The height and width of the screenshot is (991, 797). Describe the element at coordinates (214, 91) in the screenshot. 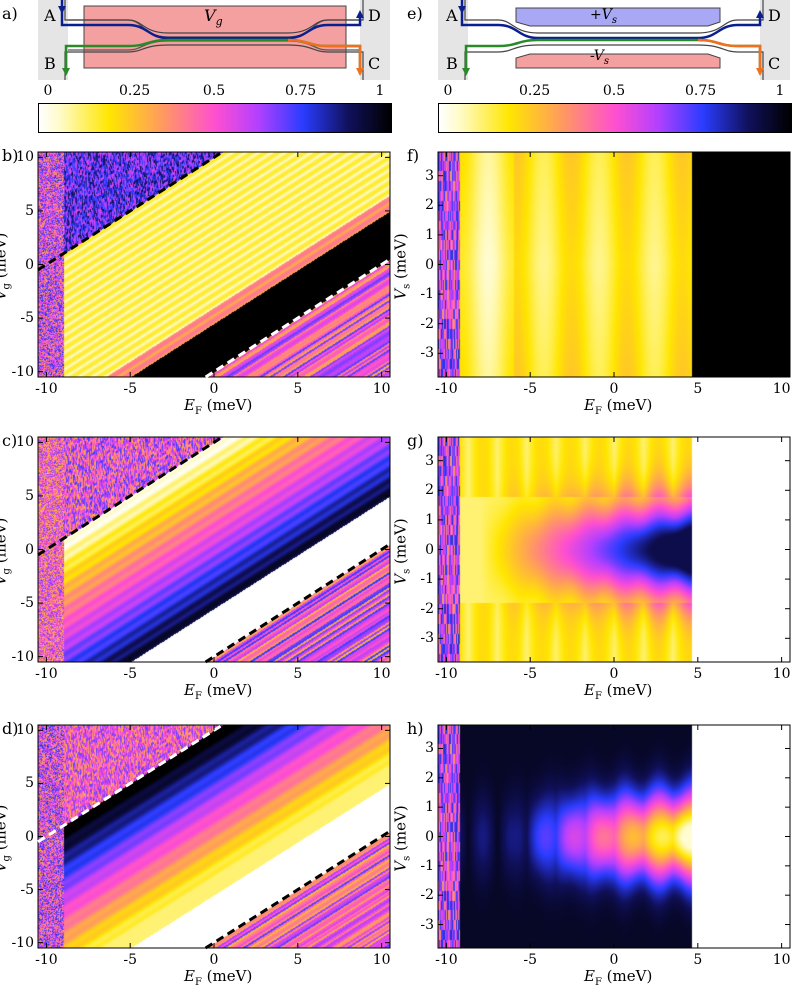

I see `colorbar-left-tick: 0.5` at that location.